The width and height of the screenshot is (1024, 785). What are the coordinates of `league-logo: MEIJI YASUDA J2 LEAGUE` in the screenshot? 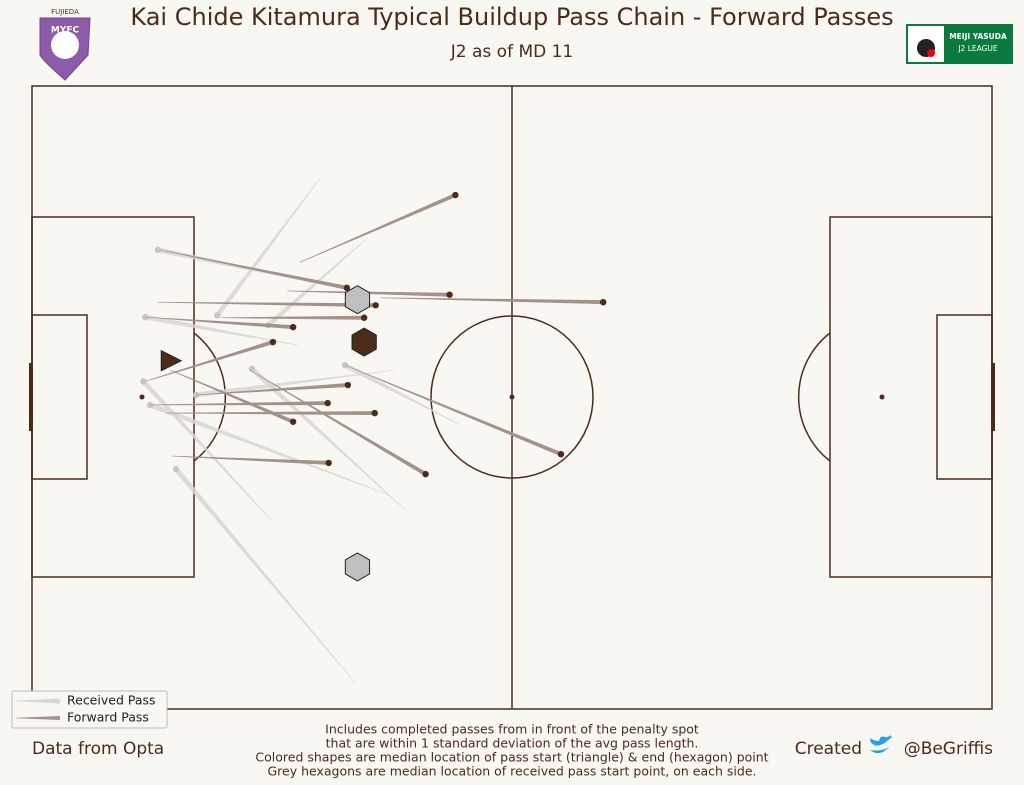 It's located at (959, 44).